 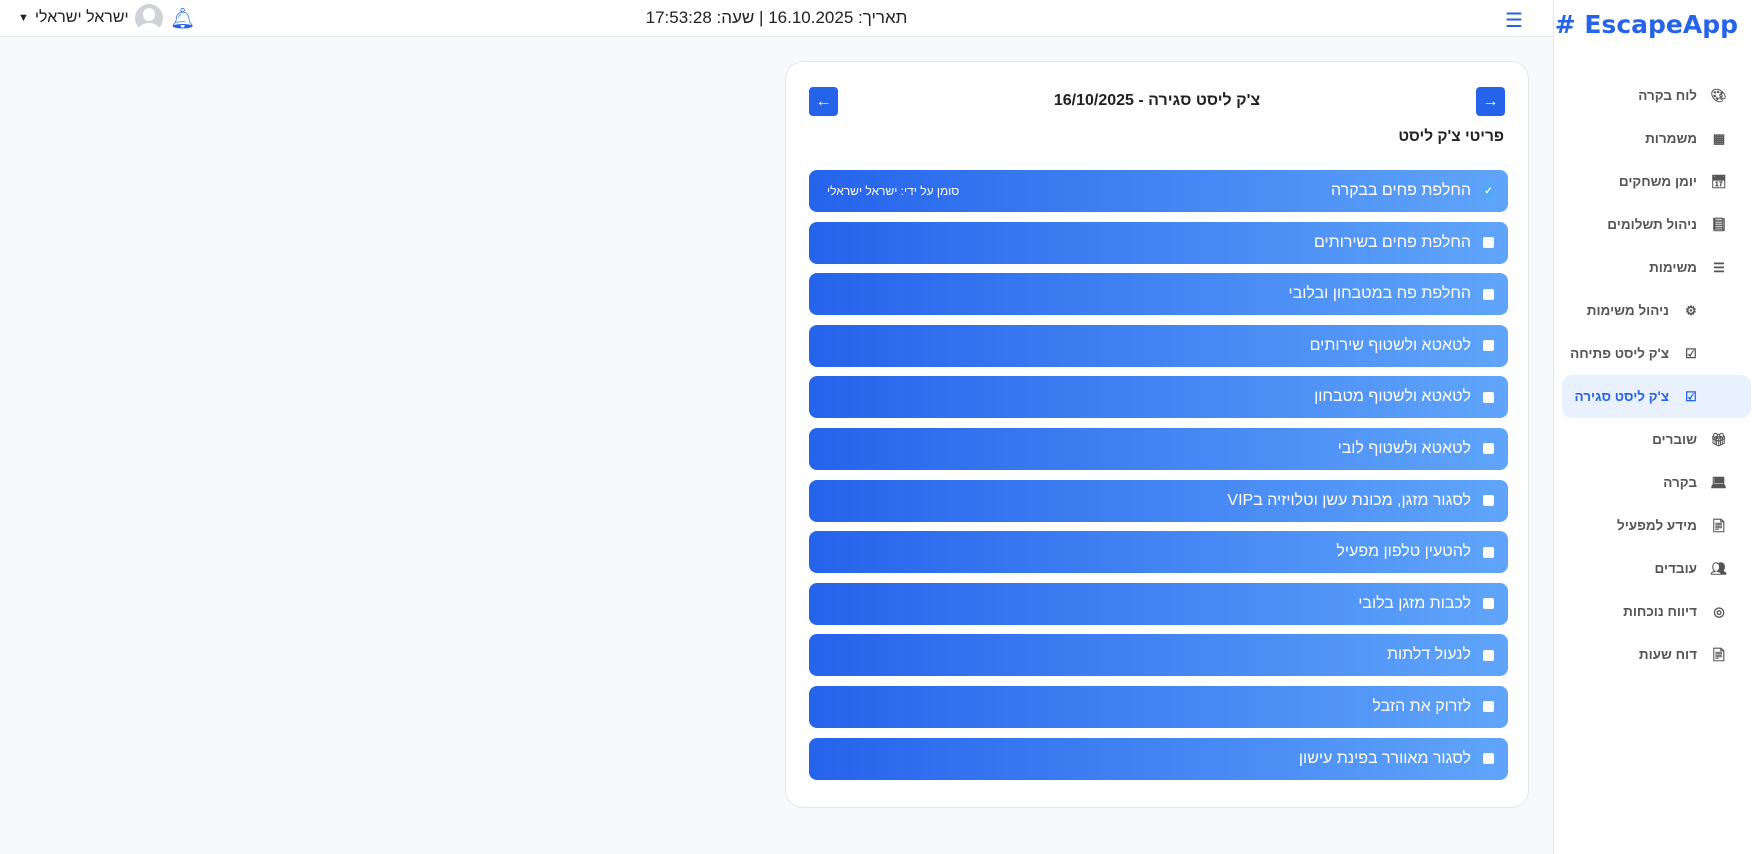 What do you see at coordinates (1349, 500) in the screenshot?
I see `item-label: לסגור מזגן, מכונת עשן וטלויזיה בVIP` at bounding box center [1349, 500].